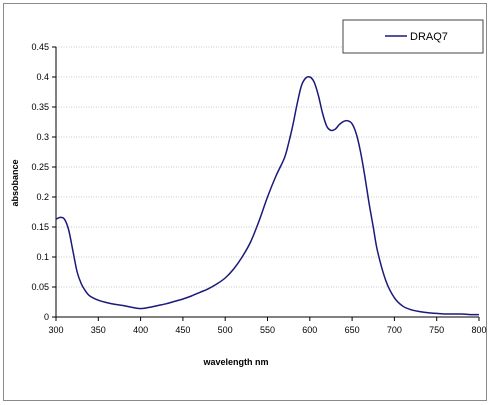 The image size is (490, 405). Describe the element at coordinates (15, 182) in the screenshot. I see `y-axis-title: absobance` at that location.